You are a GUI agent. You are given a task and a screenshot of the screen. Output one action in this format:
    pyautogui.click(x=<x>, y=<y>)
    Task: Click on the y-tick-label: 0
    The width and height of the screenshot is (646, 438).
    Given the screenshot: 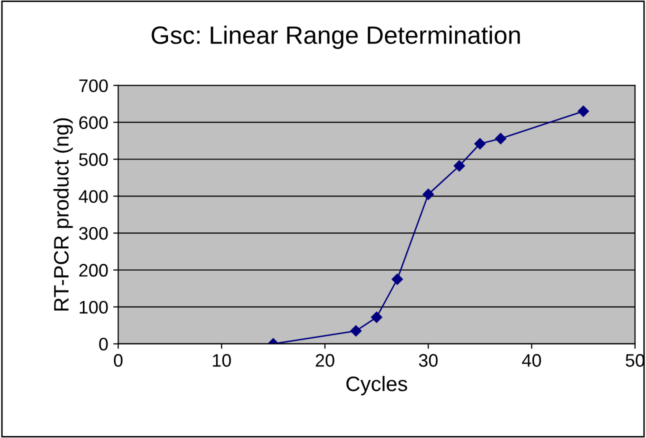 What is the action you would take?
    pyautogui.click(x=103, y=344)
    